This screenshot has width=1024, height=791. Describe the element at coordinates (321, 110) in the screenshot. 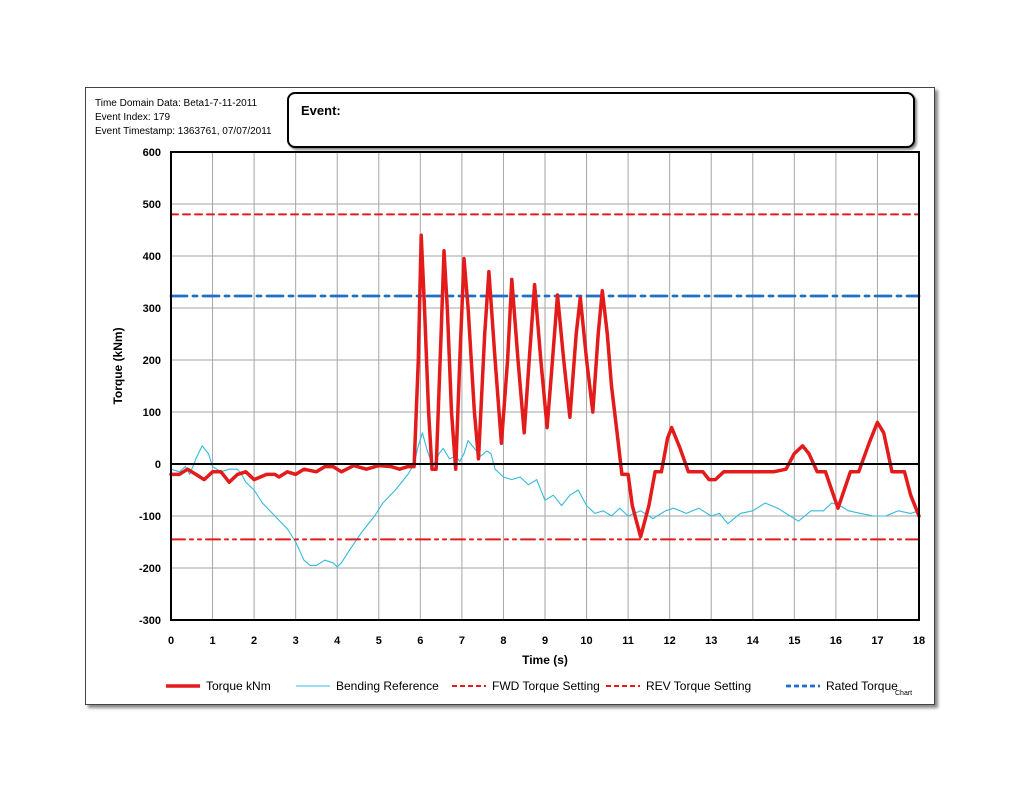

I see `event-label: Event:` at that location.